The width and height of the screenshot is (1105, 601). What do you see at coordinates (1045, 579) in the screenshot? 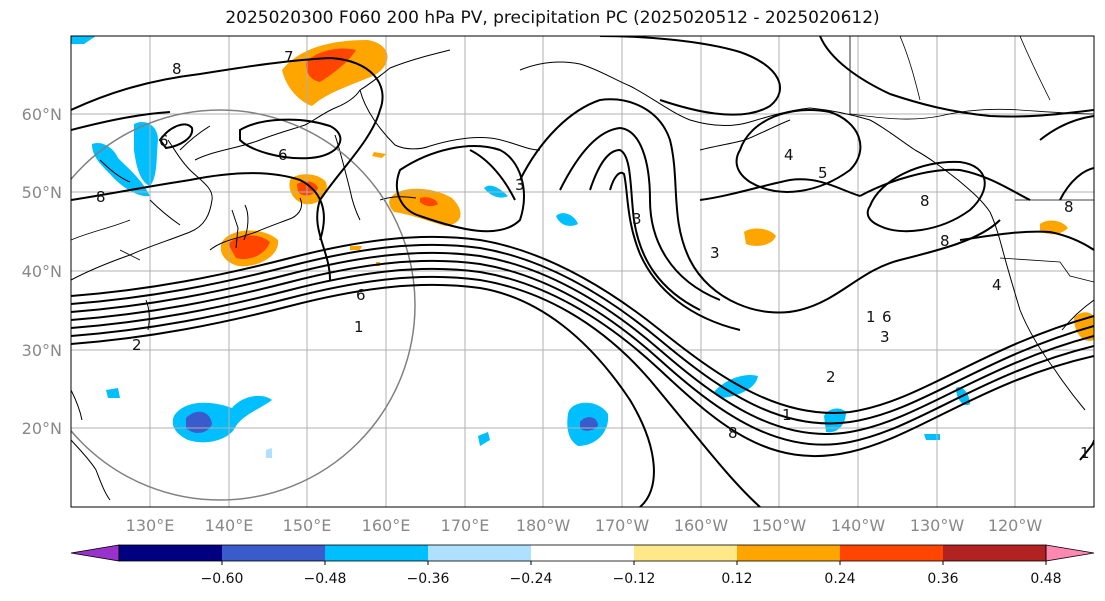
I see `colorbar-tick-label: 0.48` at bounding box center [1045, 579].